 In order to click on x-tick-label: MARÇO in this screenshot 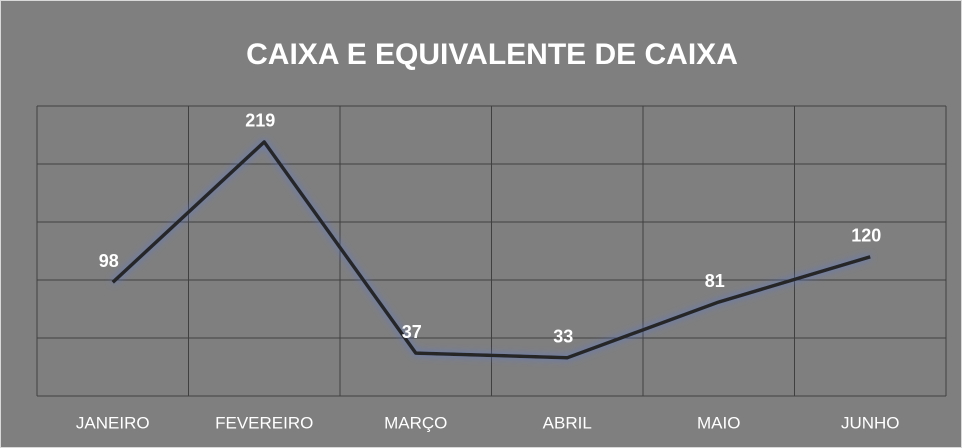, I will do `click(415, 422)`.